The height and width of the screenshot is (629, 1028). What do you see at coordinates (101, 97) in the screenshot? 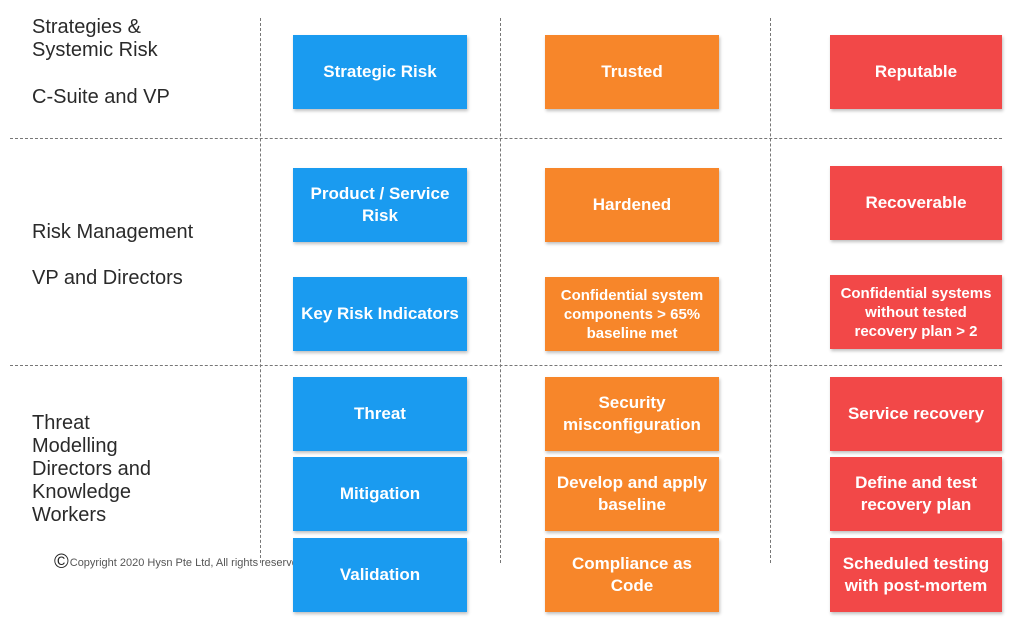
I see `tier-role: C-Suite and VP` at bounding box center [101, 97].